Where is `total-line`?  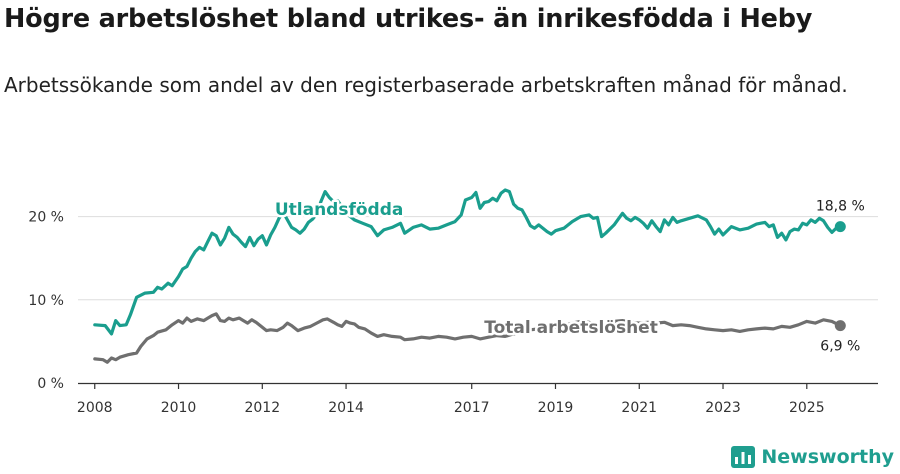
total-line is located at coordinates (467, 338).